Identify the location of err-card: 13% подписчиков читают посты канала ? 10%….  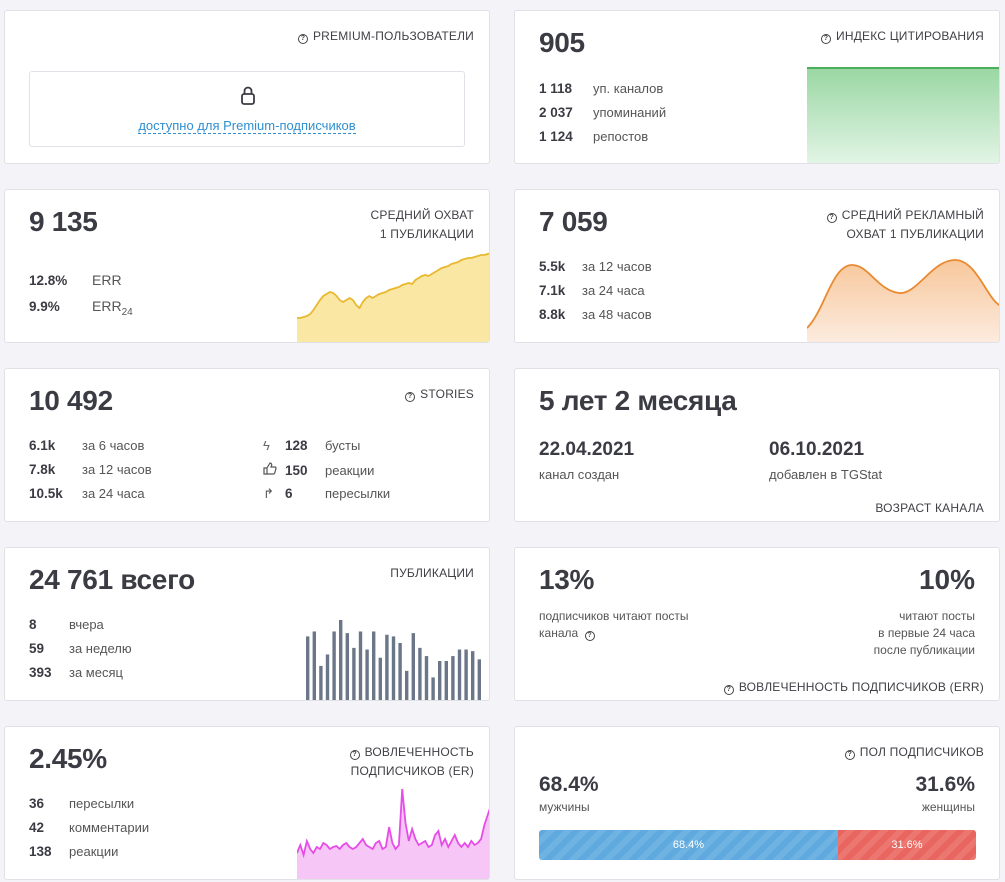
(757, 624).